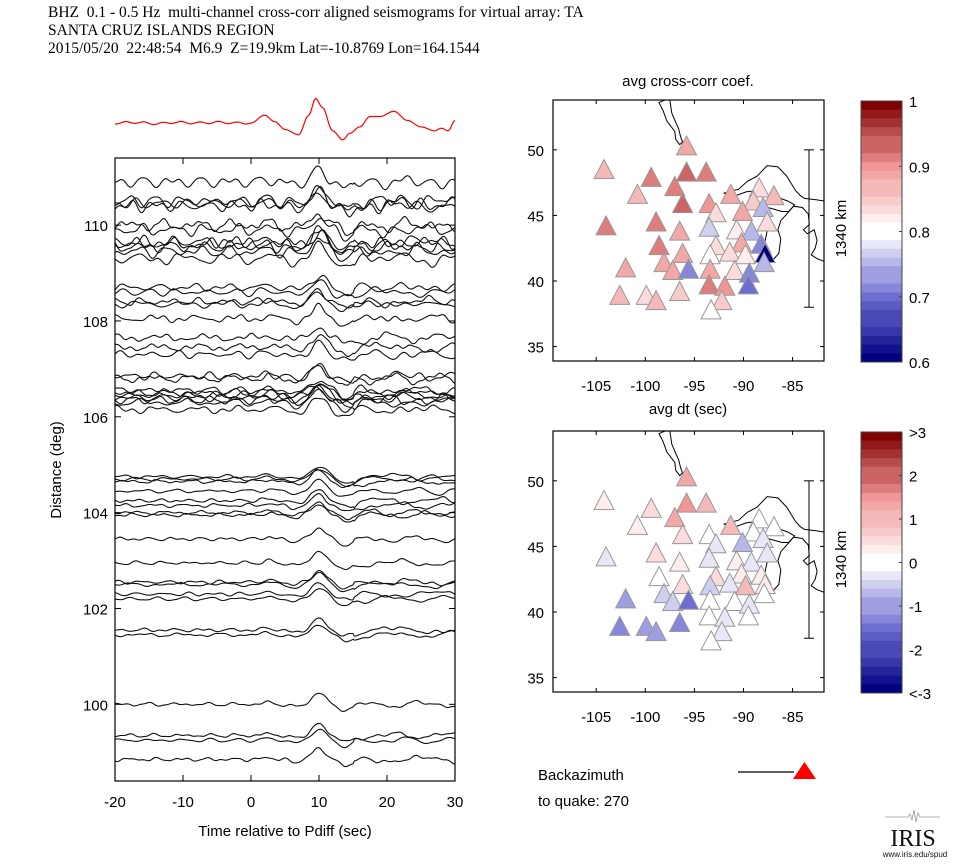  I want to click on colorbar-tick-label: 0.6, so click(919, 363).